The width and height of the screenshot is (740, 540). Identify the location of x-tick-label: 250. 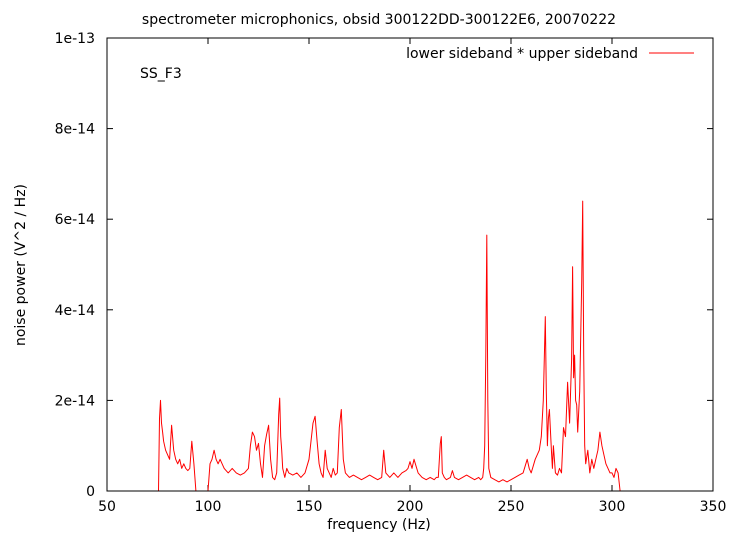
(511, 507).